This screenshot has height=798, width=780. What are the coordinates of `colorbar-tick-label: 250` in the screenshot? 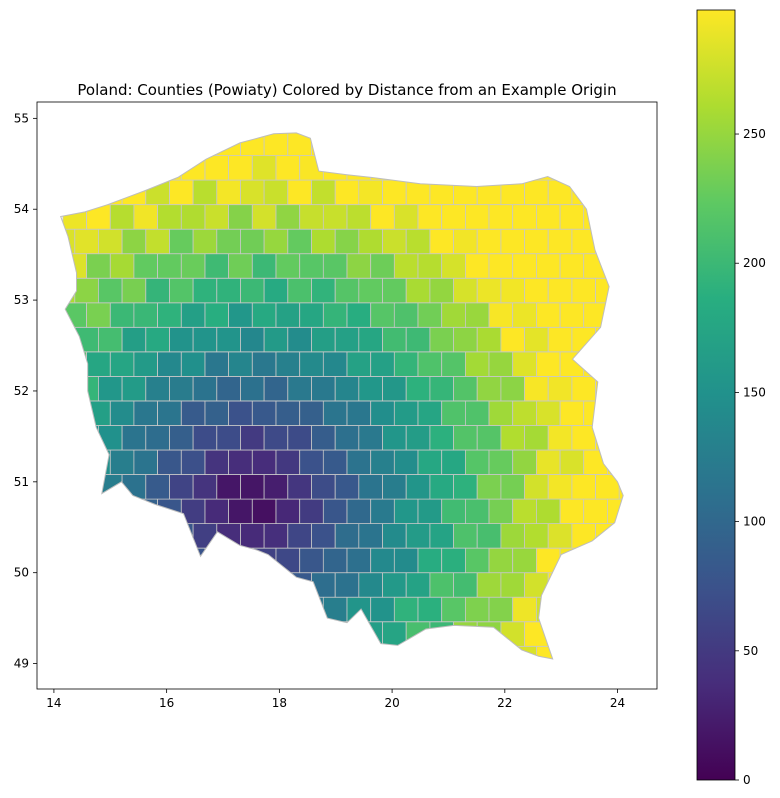 It's located at (754, 134).